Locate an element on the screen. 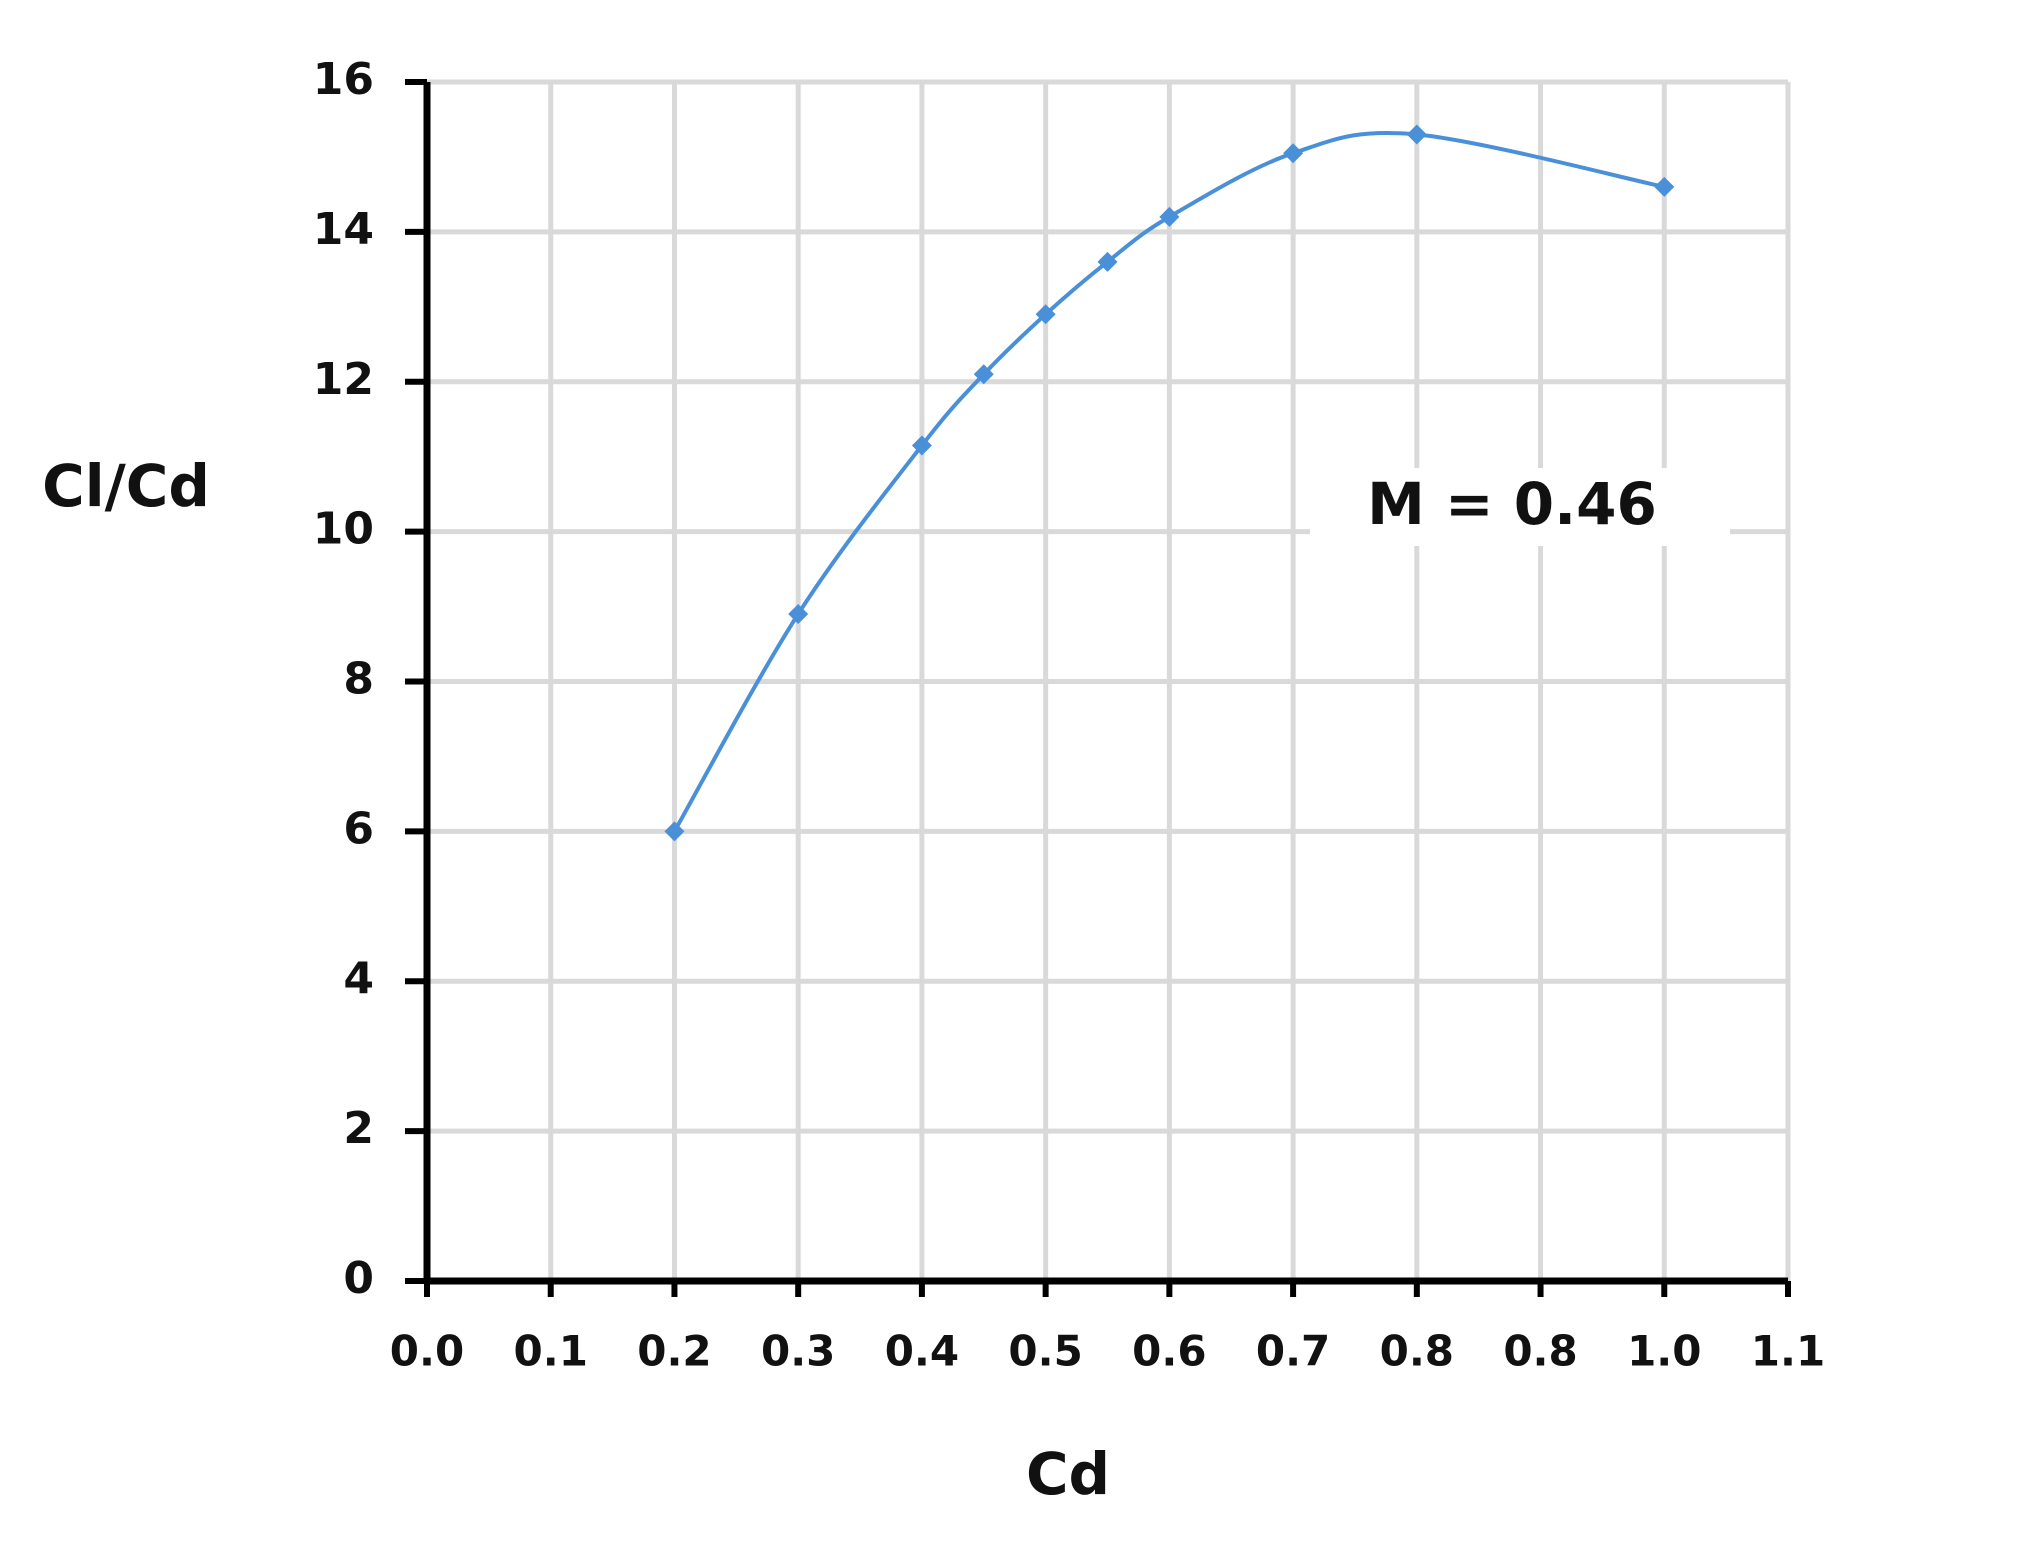  x-tick-label: 0.1 is located at coordinates (551, 1351).